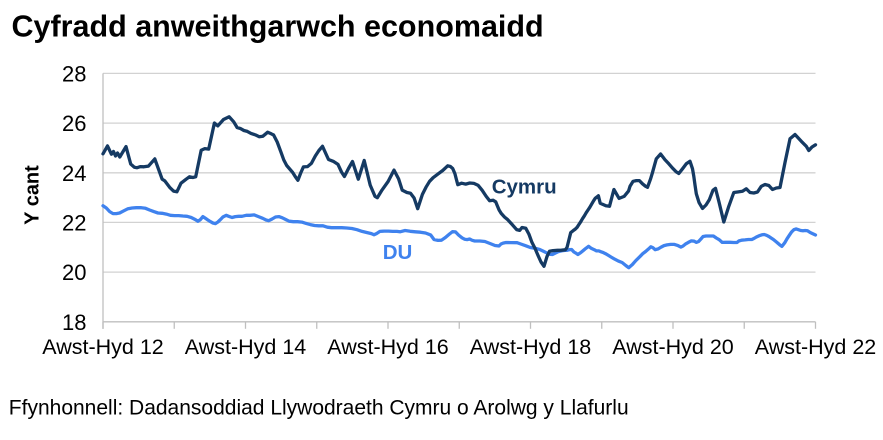 This screenshot has width=883, height=440. I want to click on svg-text: Awst-Hyd 22, so click(815, 347).